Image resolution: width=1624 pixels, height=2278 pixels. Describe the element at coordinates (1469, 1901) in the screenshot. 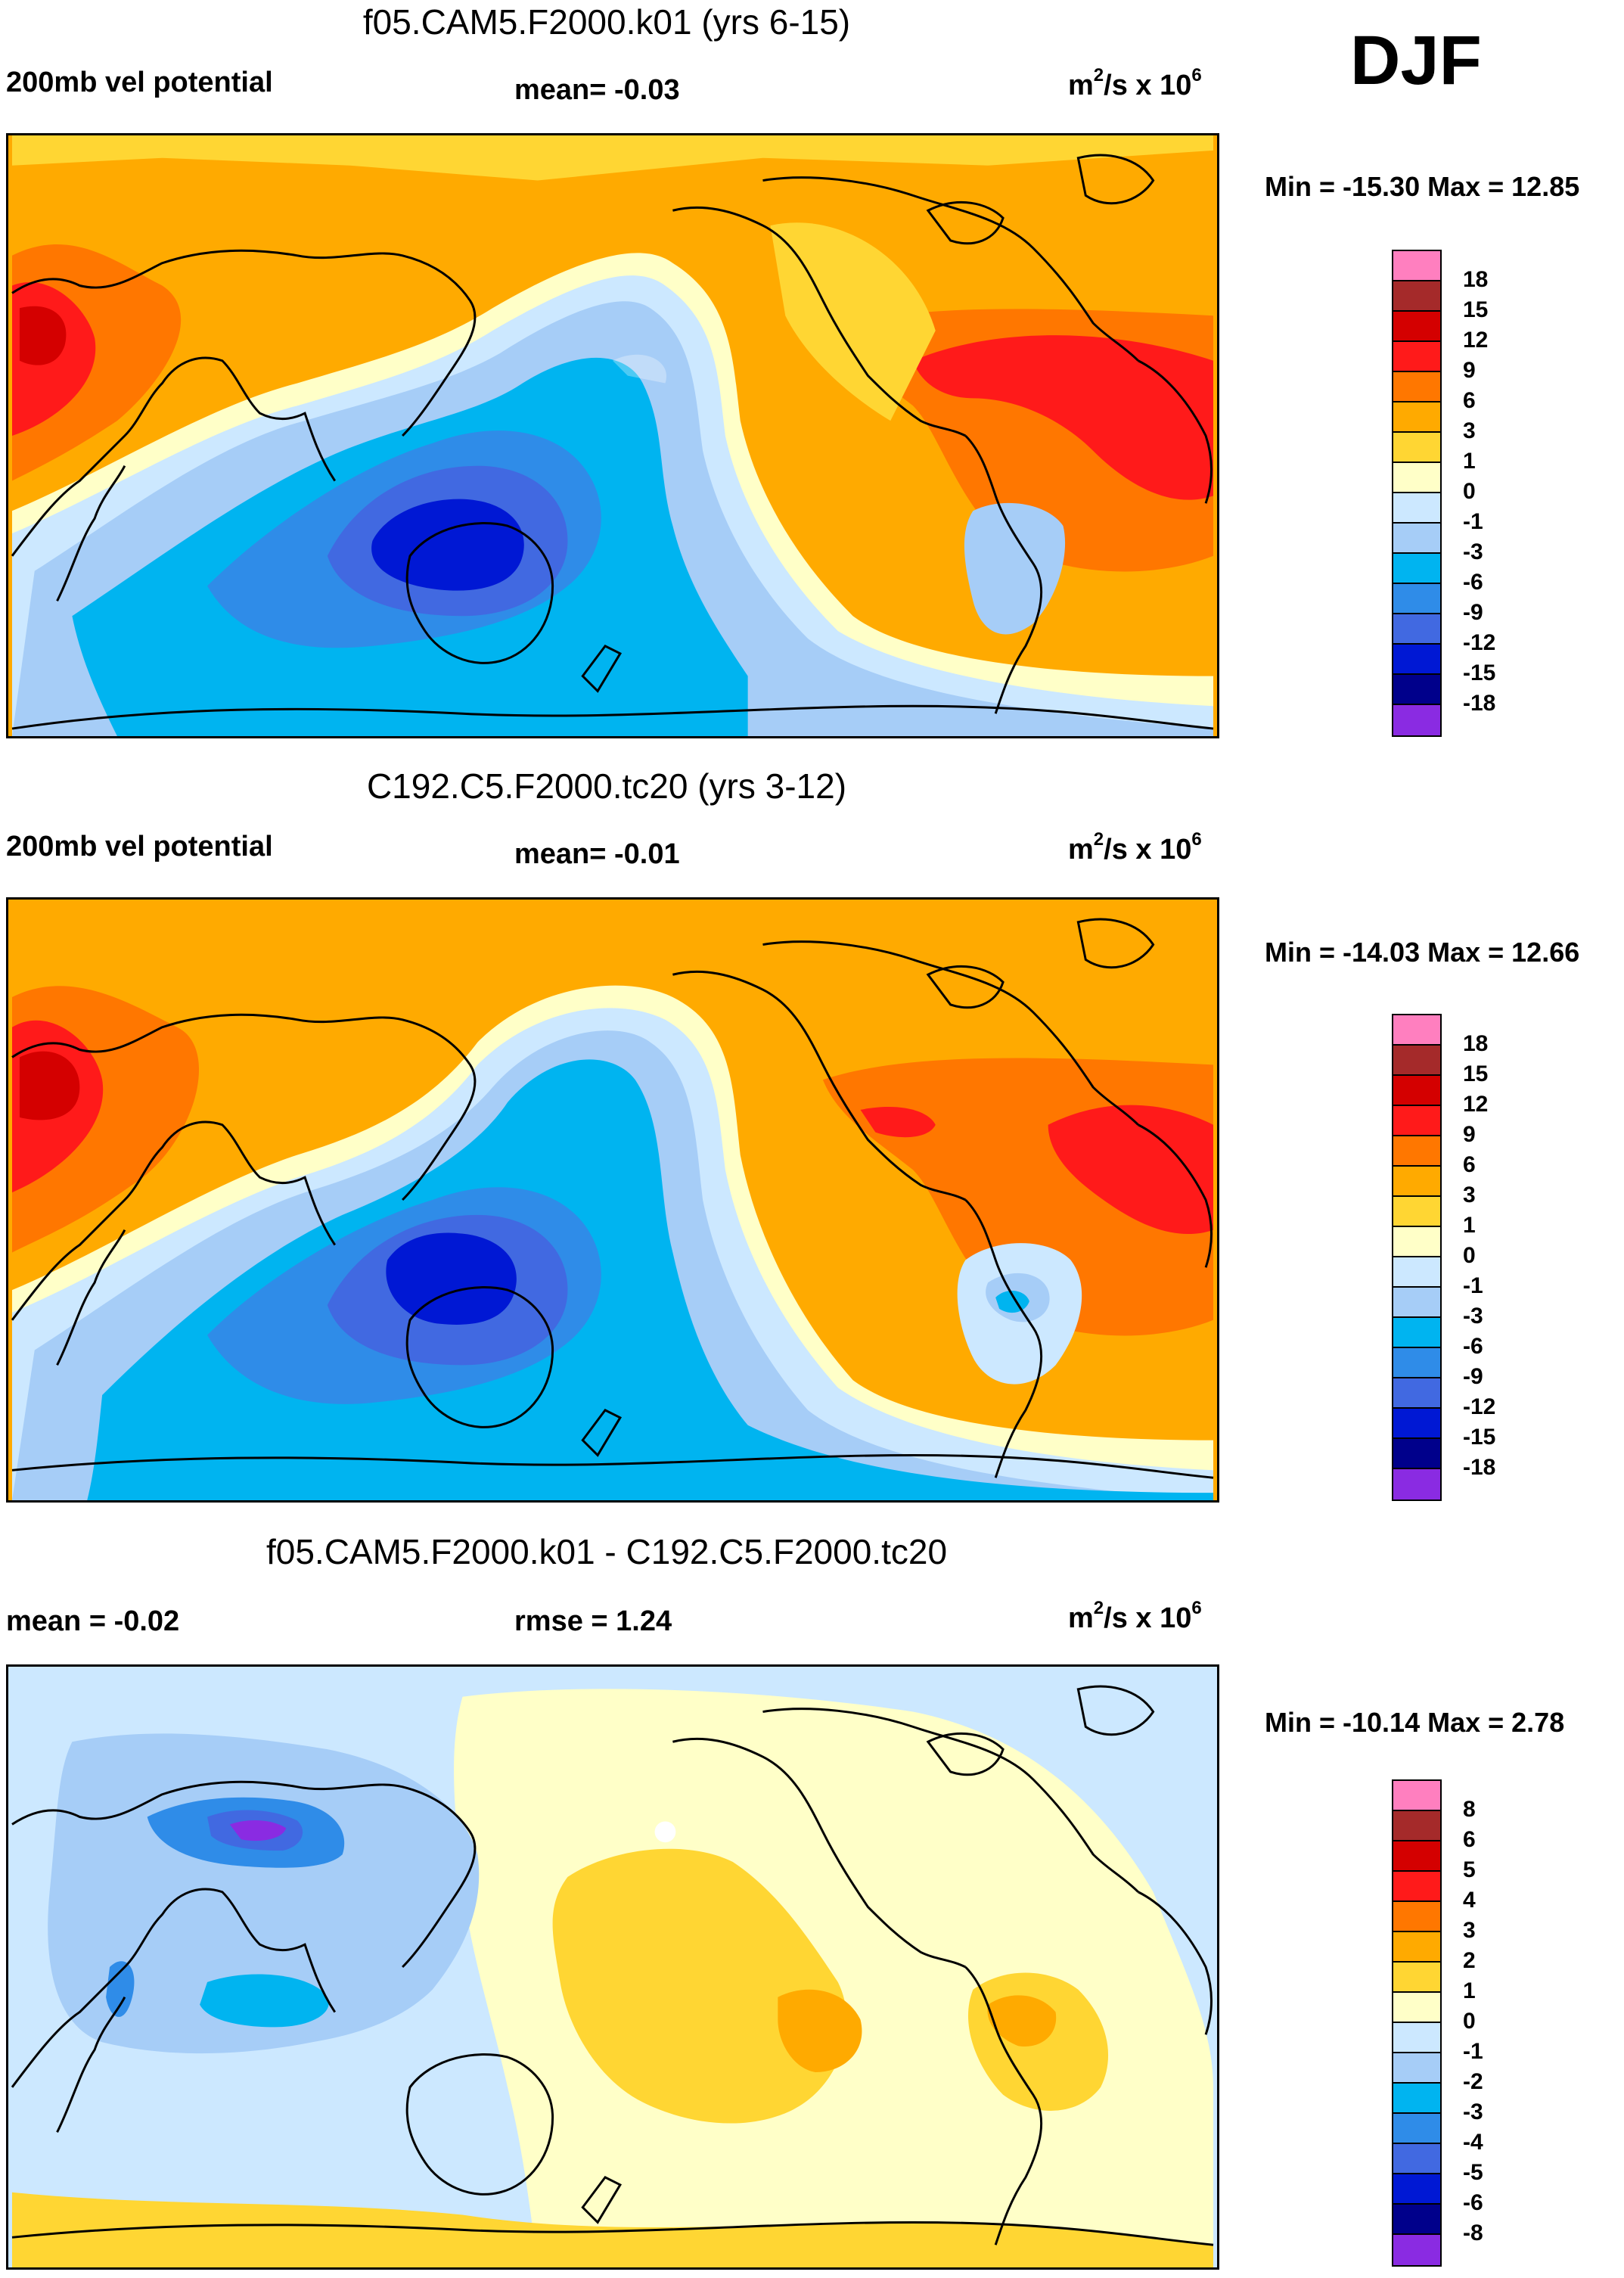

I see `colorbar-tick-label: 4` at that location.